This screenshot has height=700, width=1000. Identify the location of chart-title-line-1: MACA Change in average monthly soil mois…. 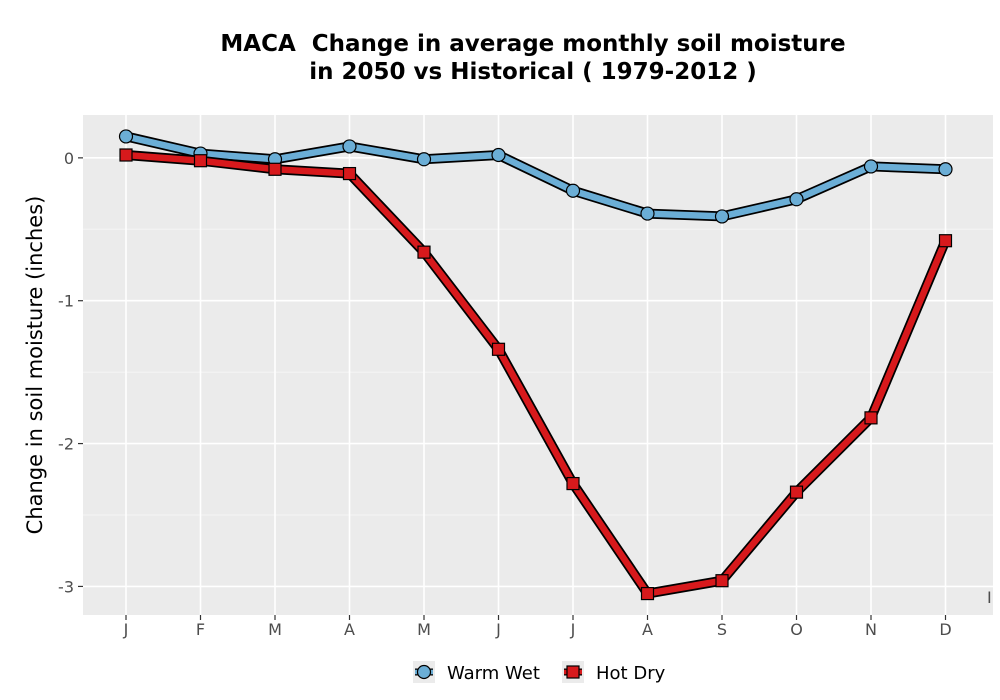
(533, 44).